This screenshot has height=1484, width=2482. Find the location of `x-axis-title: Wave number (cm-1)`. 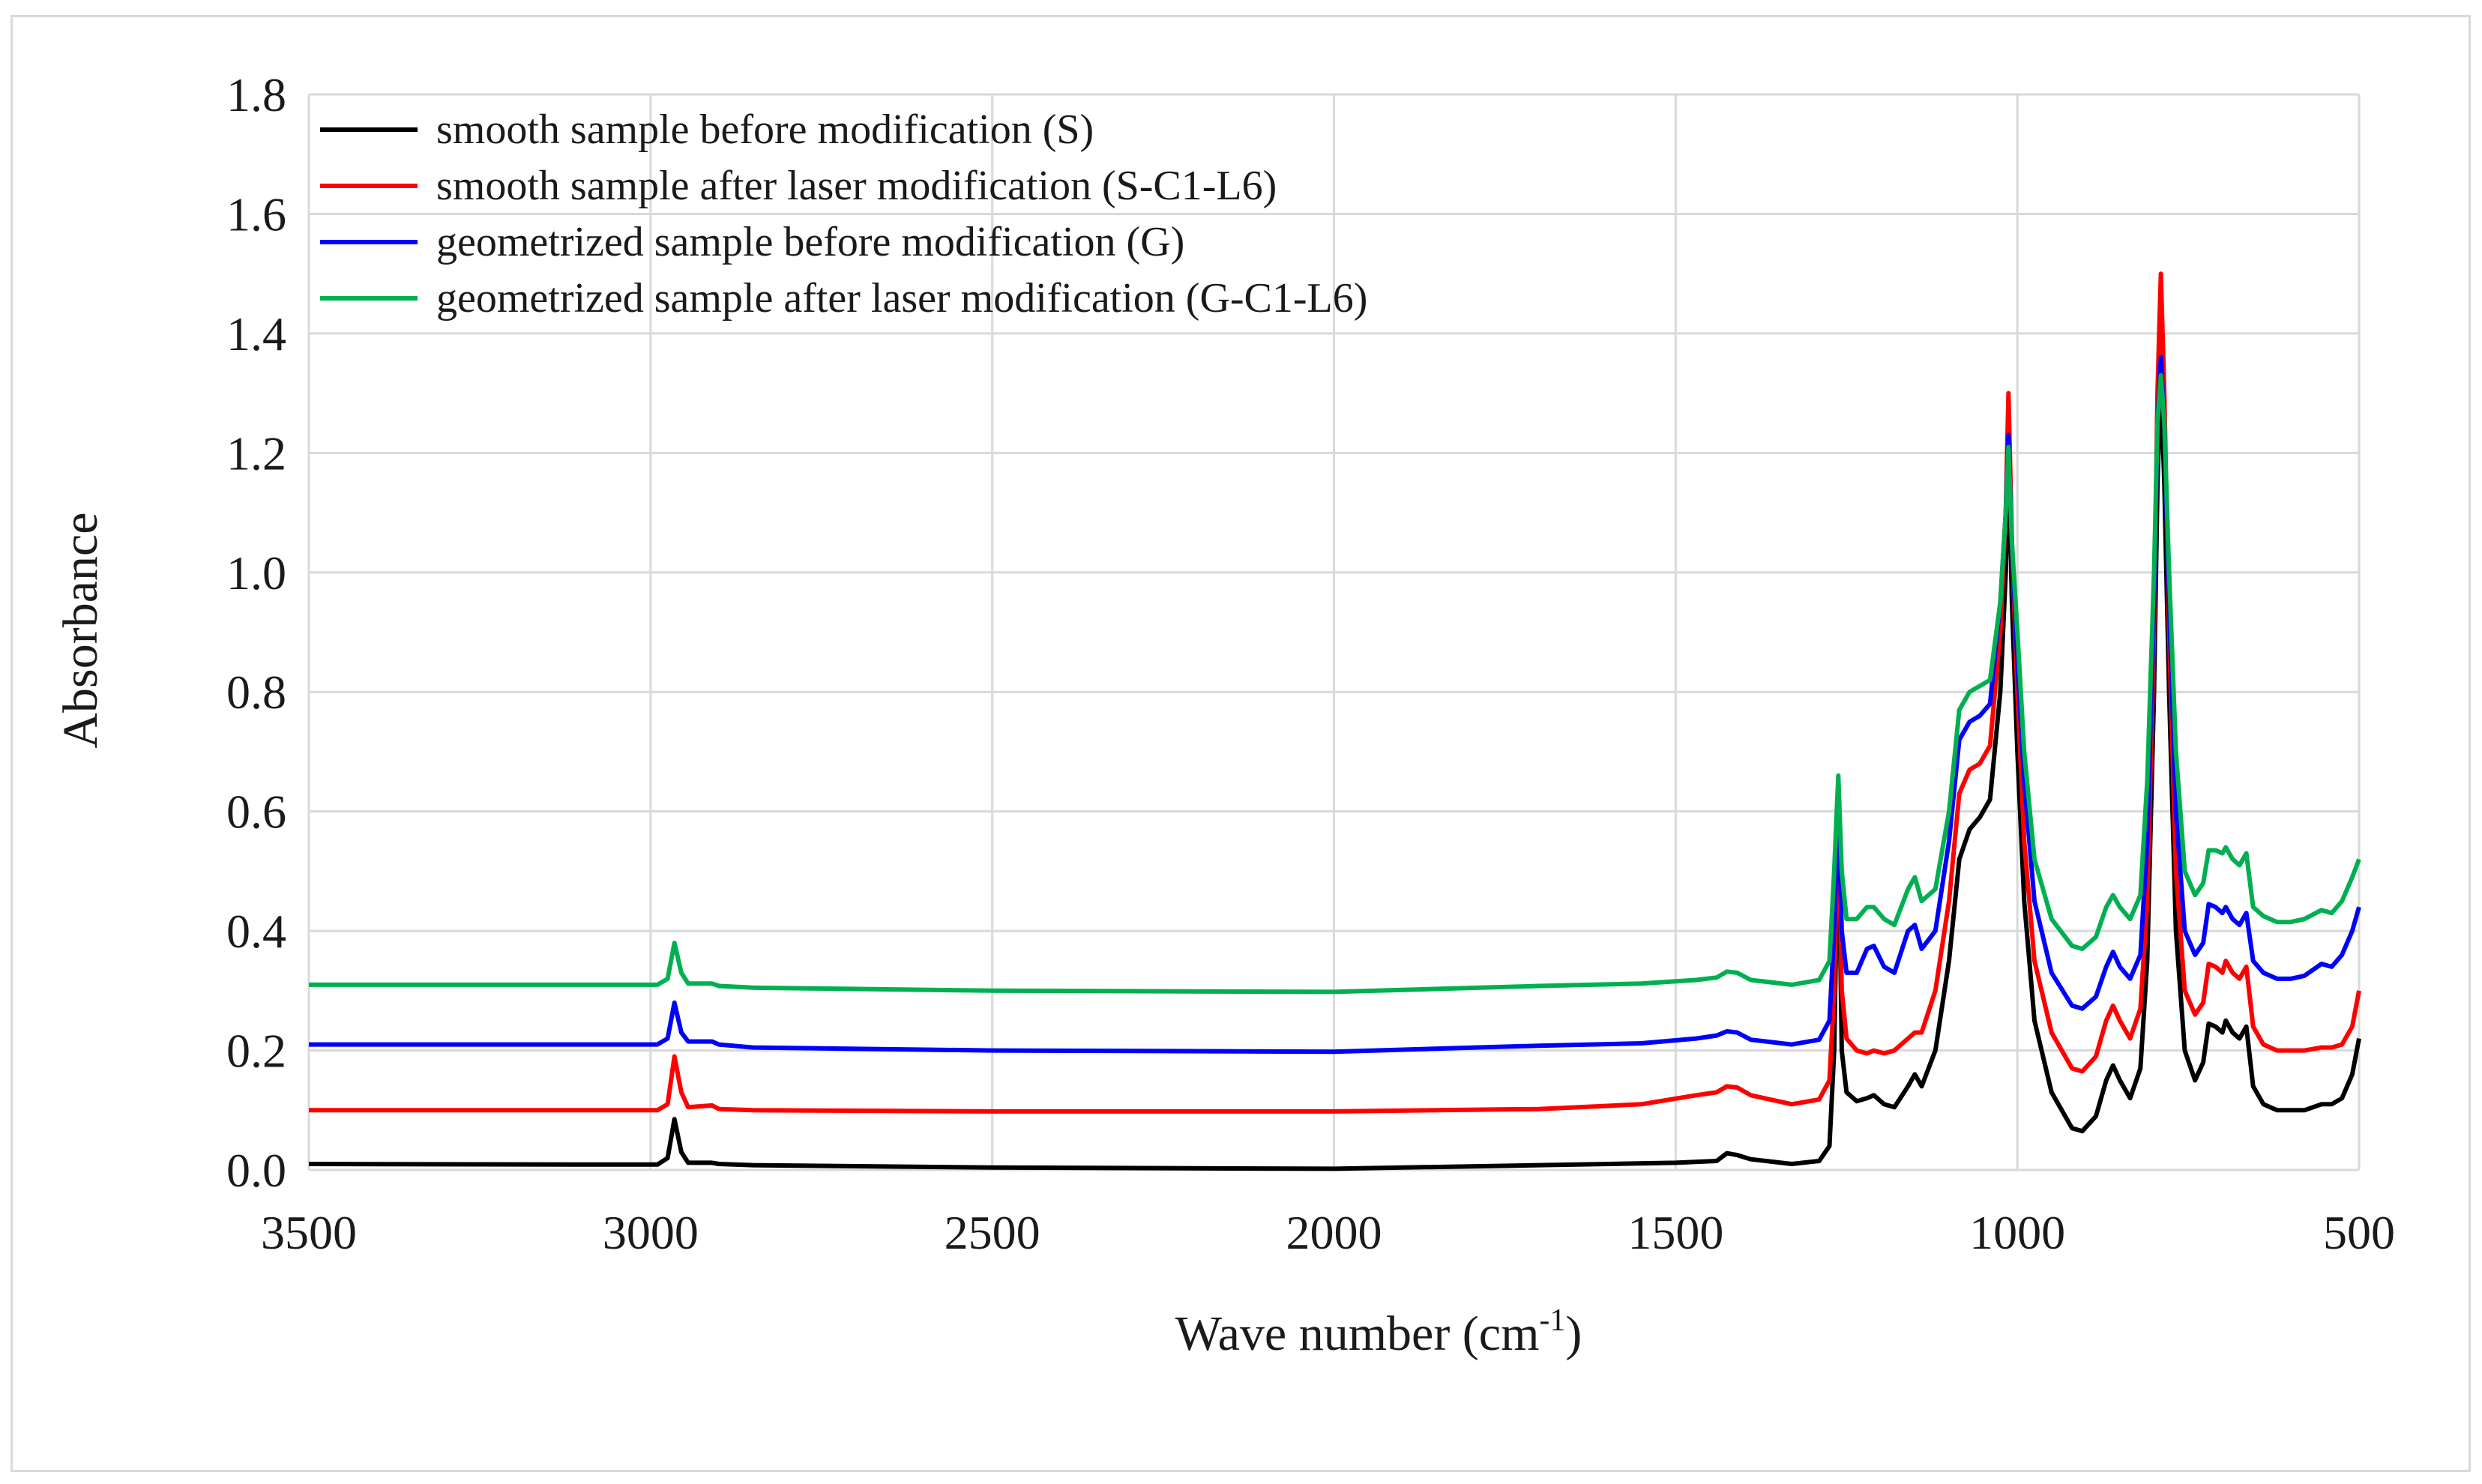

x-axis-title: Wave number (cm-1) is located at coordinates (1378, 1332).